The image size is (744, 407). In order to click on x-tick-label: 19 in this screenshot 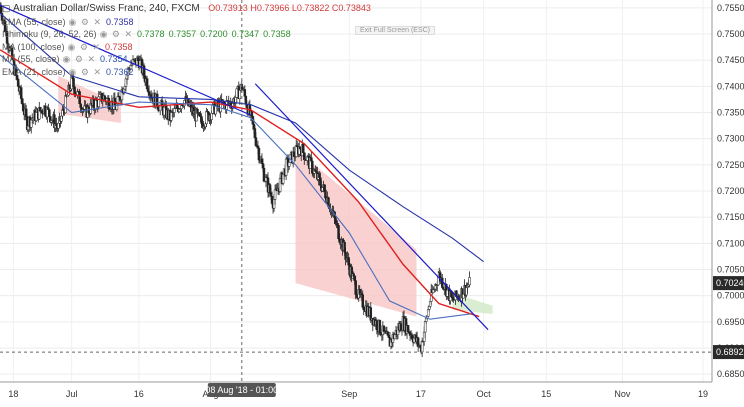, I will do `click(703, 394)`.